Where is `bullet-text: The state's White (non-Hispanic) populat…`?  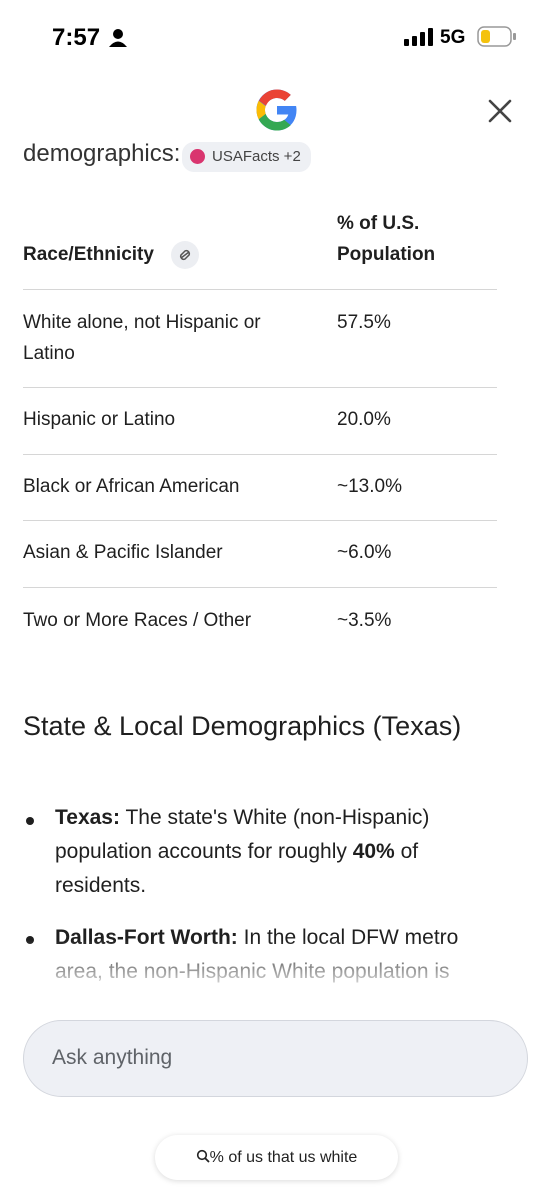
bullet-text: The state's White (non-Hispanic) populat… is located at coordinates (242, 834).